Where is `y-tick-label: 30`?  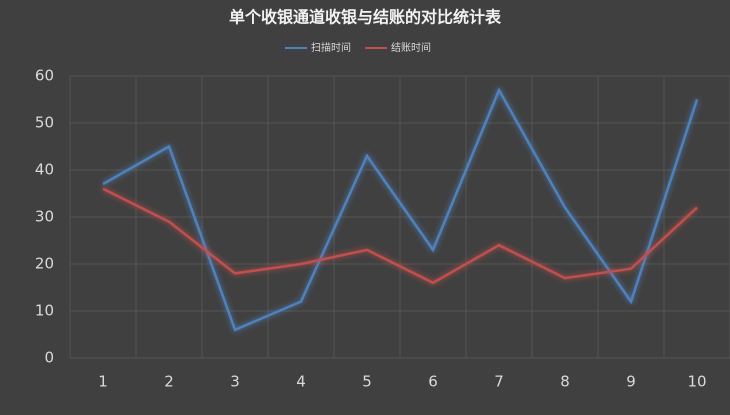 y-tick-label: 30 is located at coordinates (44, 217).